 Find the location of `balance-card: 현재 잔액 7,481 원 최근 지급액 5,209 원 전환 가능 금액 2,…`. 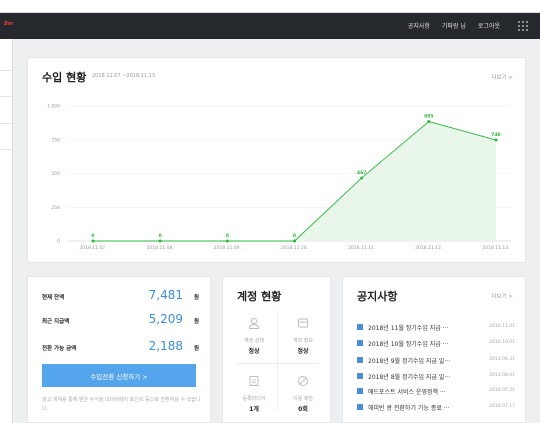

balance-card: 현재 잔액 7,481 원 최근 지급액 5,209 원 전환 가능 금액 2,… is located at coordinates (119, 349).